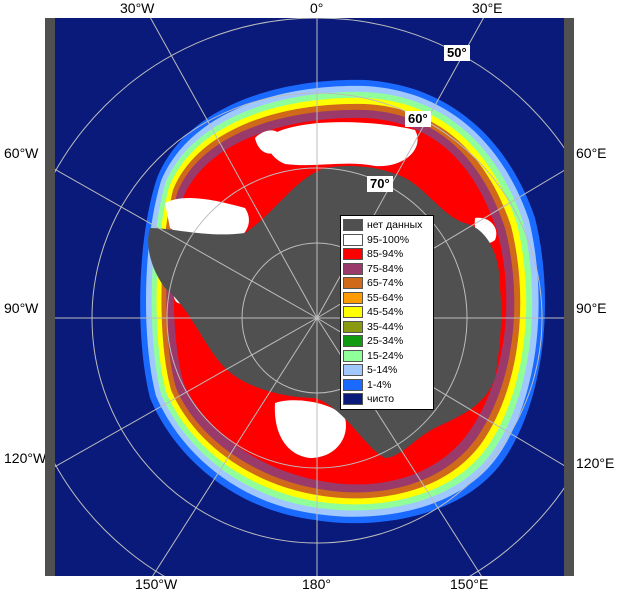  I want to click on legend-item: 35-44%, so click(388, 327).